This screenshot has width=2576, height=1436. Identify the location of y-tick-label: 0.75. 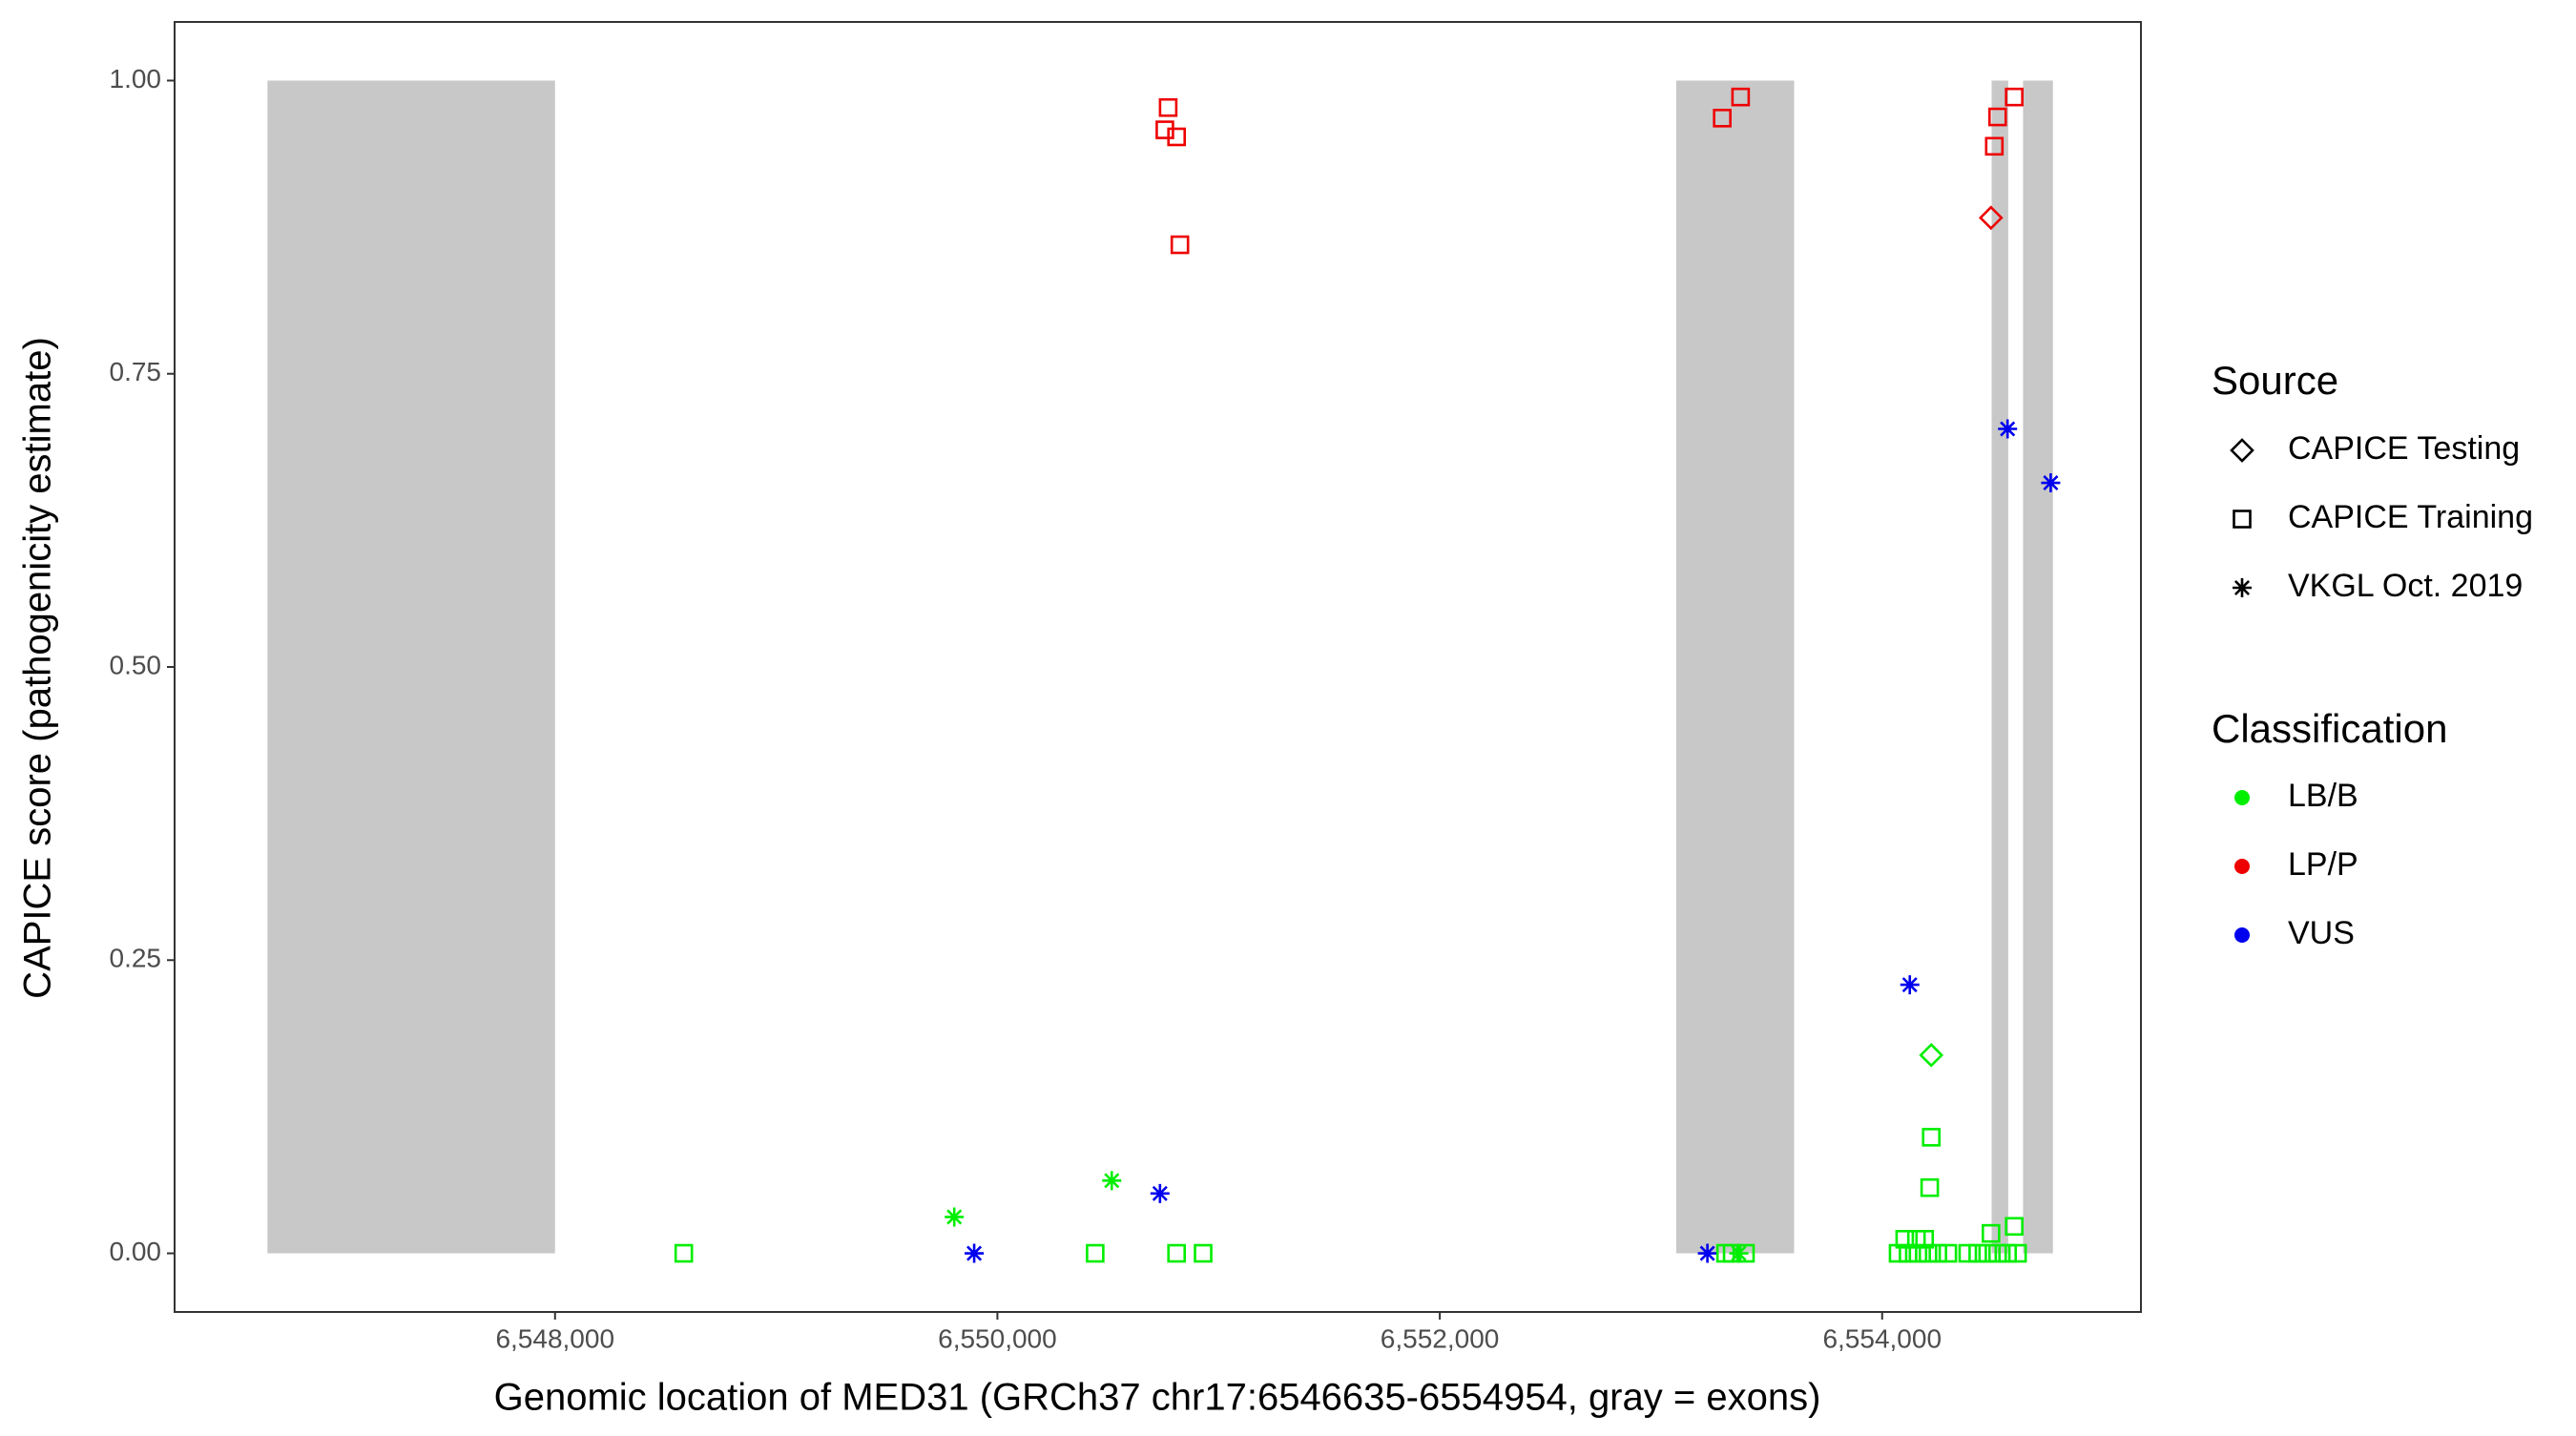
(136, 371).